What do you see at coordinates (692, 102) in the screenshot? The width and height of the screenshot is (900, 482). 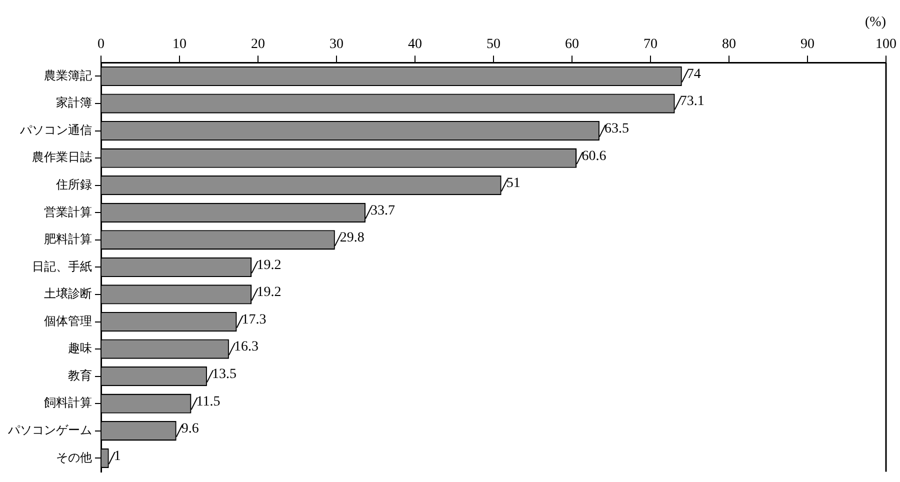 I see `data-label: 73.1` at bounding box center [692, 102].